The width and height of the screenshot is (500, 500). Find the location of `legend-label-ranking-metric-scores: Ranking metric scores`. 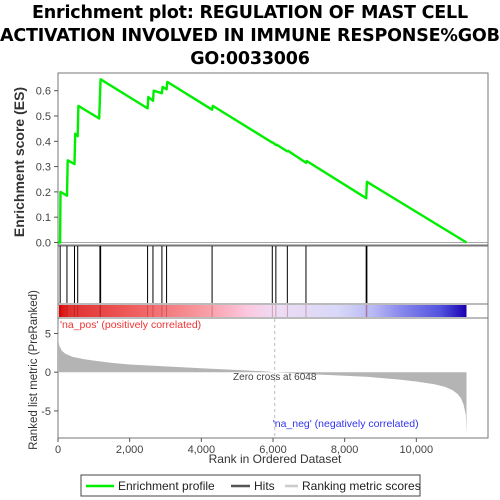

legend-label-ranking-metric-scores: Ranking metric scores is located at coordinates (361, 486).